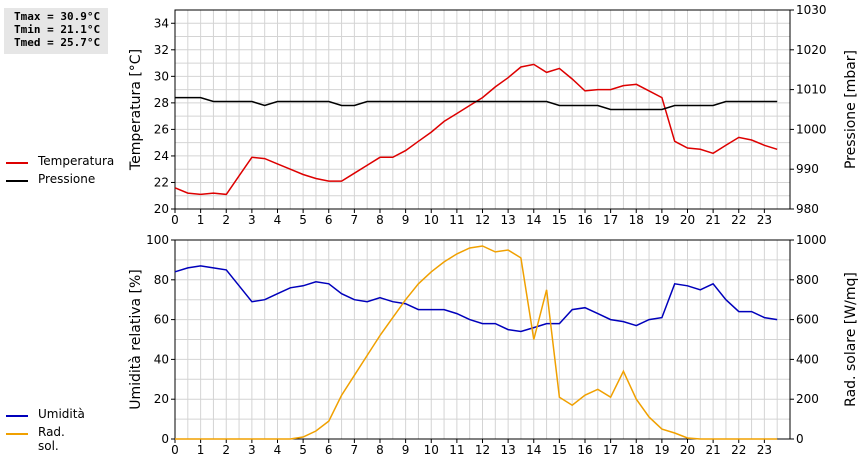 This screenshot has height=460, width=860. What do you see at coordinates (811, 50) in the screenshot?
I see `y2-tick-label: 1020` at bounding box center [811, 50].